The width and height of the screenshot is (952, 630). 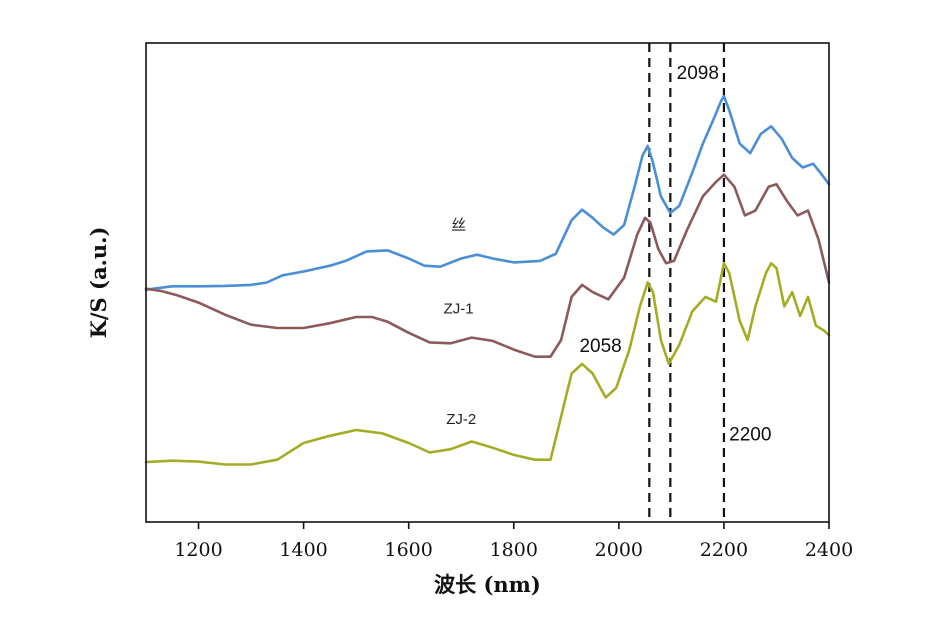 What do you see at coordinates (487, 584) in the screenshot?
I see `x-axis-title: 波长 (nm)` at bounding box center [487, 584].